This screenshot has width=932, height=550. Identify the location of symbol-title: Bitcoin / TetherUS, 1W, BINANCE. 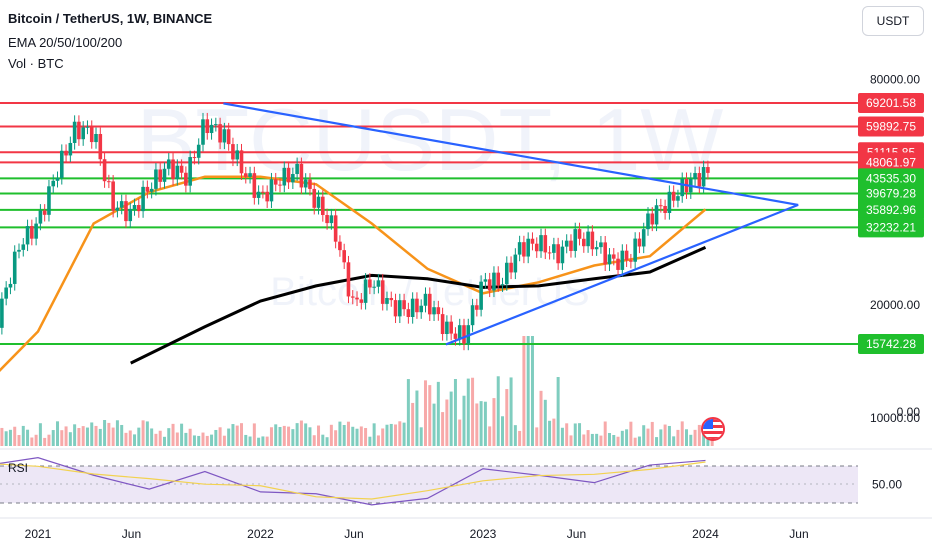
(110, 18).